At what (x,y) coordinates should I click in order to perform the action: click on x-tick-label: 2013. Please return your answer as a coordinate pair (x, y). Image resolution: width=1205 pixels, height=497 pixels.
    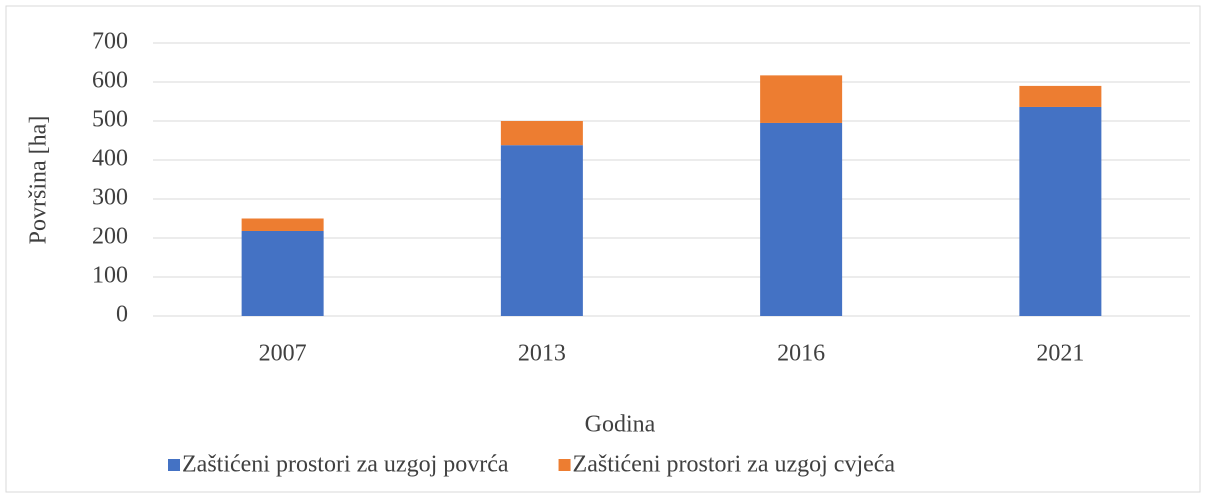
    Looking at the image, I should click on (542, 354).